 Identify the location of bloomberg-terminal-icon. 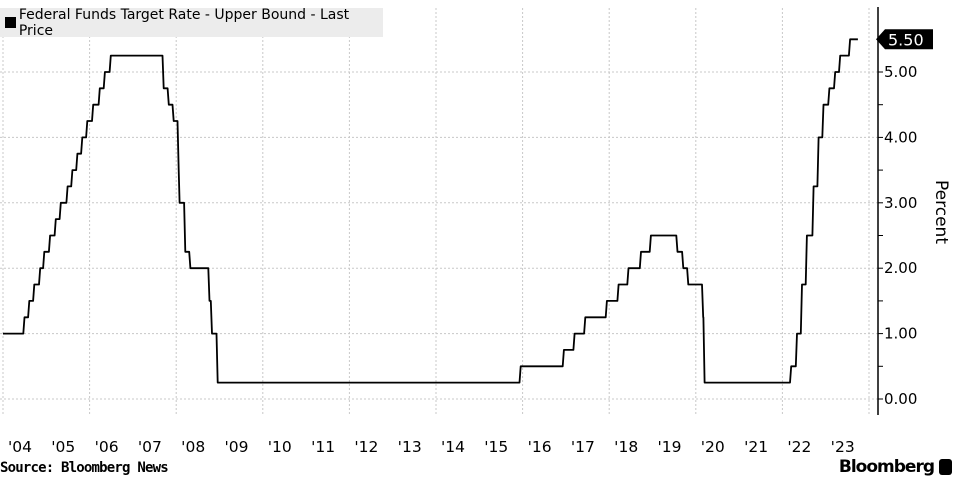
(945, 467).